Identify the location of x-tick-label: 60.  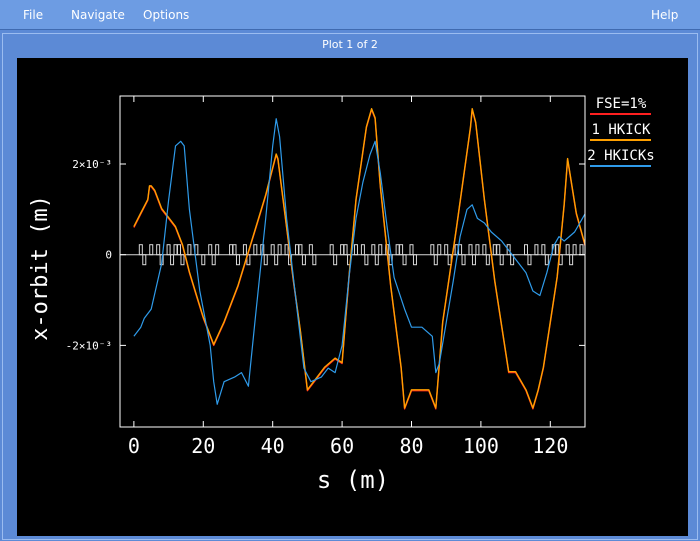
(342, 446).